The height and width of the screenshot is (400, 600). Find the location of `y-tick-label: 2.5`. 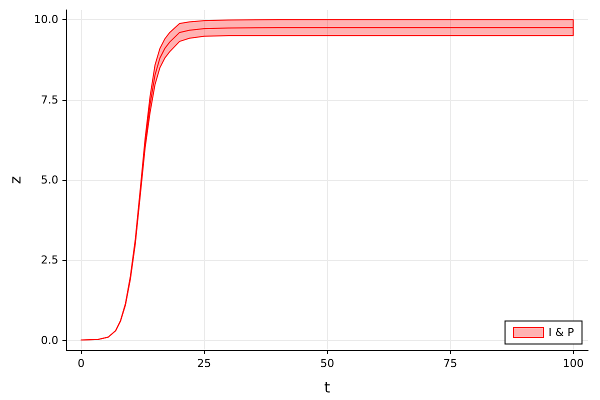

y-tick-label: 2.5 is located at coordinates (49, 260).